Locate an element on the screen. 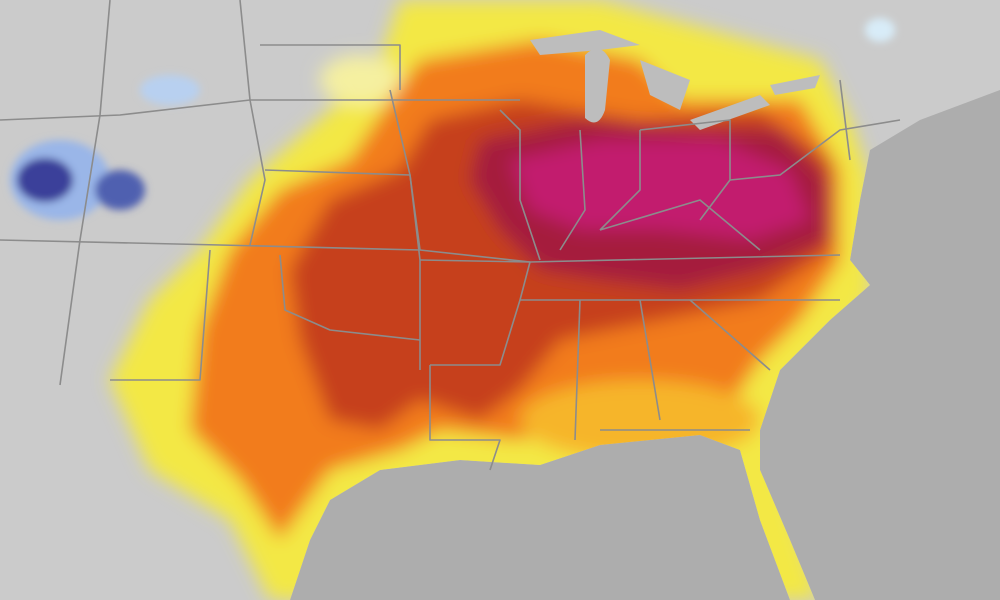 The height and width of the screenshot is (600, 1000). cool-region is located at coordinates (170, 90).